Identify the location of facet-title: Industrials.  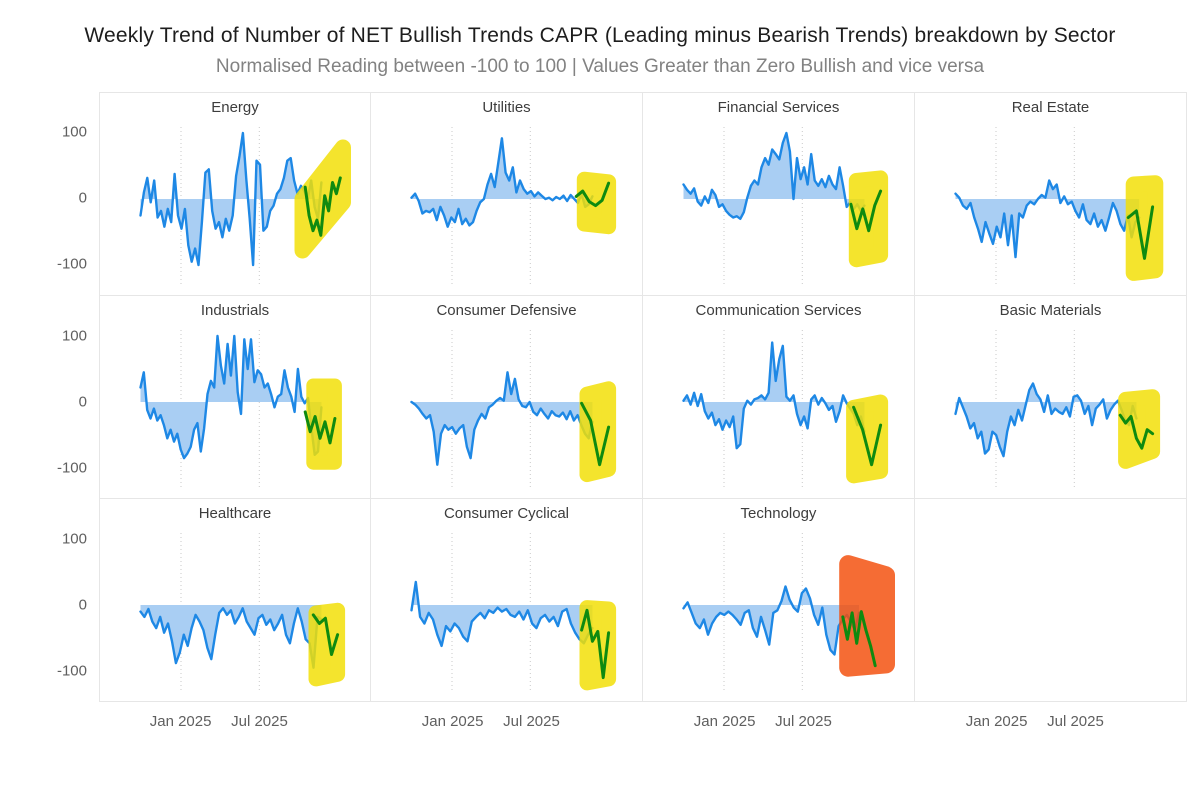
(235, 310).